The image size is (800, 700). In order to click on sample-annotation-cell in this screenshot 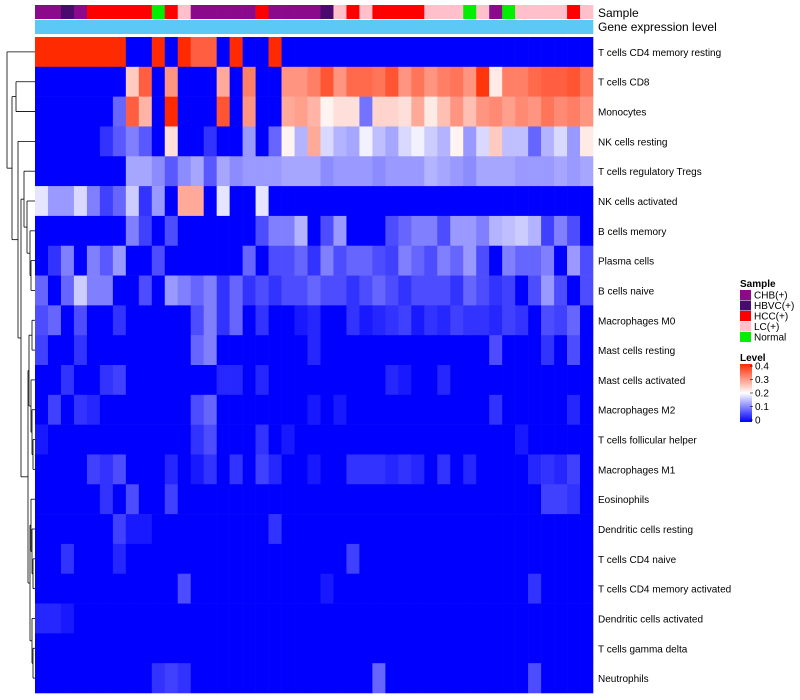, I will do `click(431, 12)`.